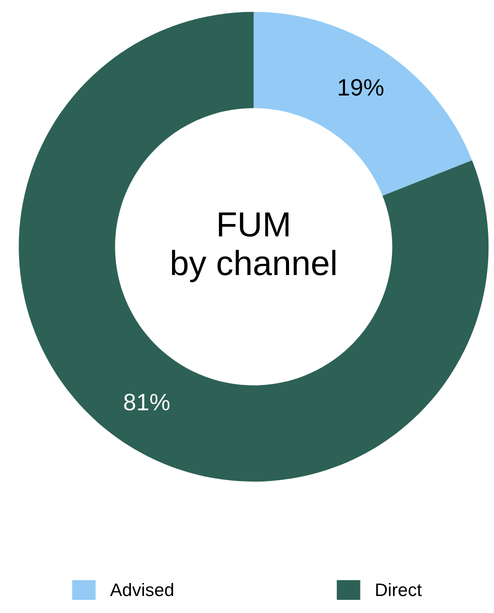 The image size is (494, 613). What do you see at coordinates (361, 87) in the screenshot?
I see `data-label: 19%` at bounding box center [361, 87].